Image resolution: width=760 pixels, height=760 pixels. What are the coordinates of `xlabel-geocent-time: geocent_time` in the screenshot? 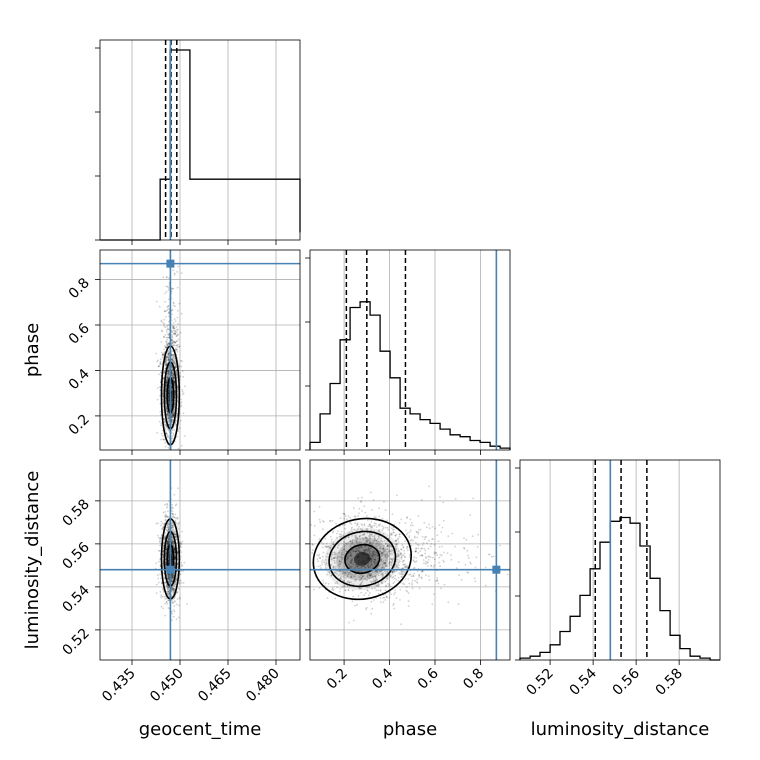 It's located at (200, 729).